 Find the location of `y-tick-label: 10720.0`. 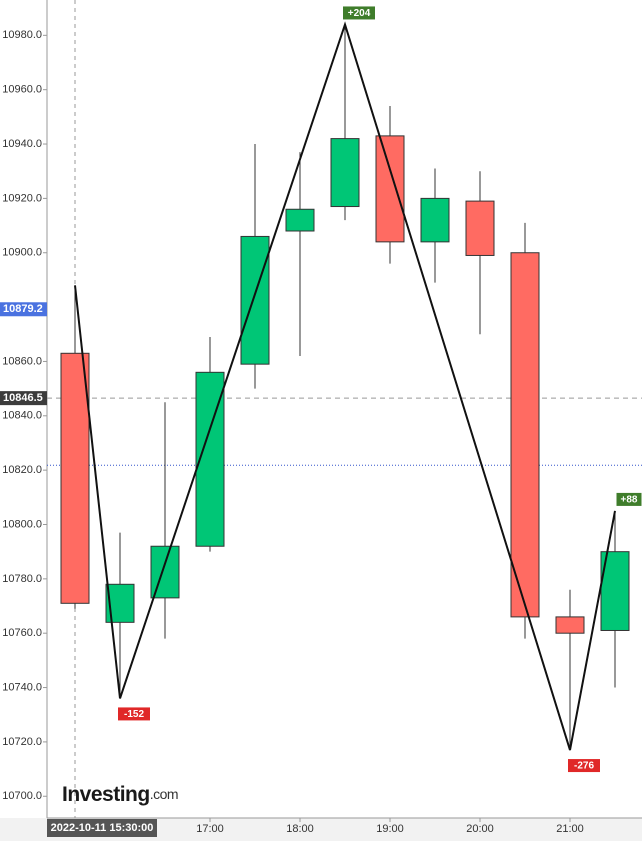

y-tick-label: 10720.0 is located at coordinates (22, 742).